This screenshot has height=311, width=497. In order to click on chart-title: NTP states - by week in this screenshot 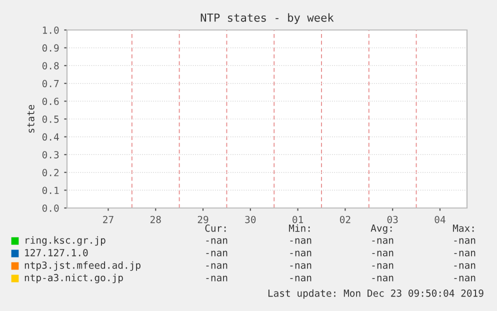, I will do `click(267, 18)`.